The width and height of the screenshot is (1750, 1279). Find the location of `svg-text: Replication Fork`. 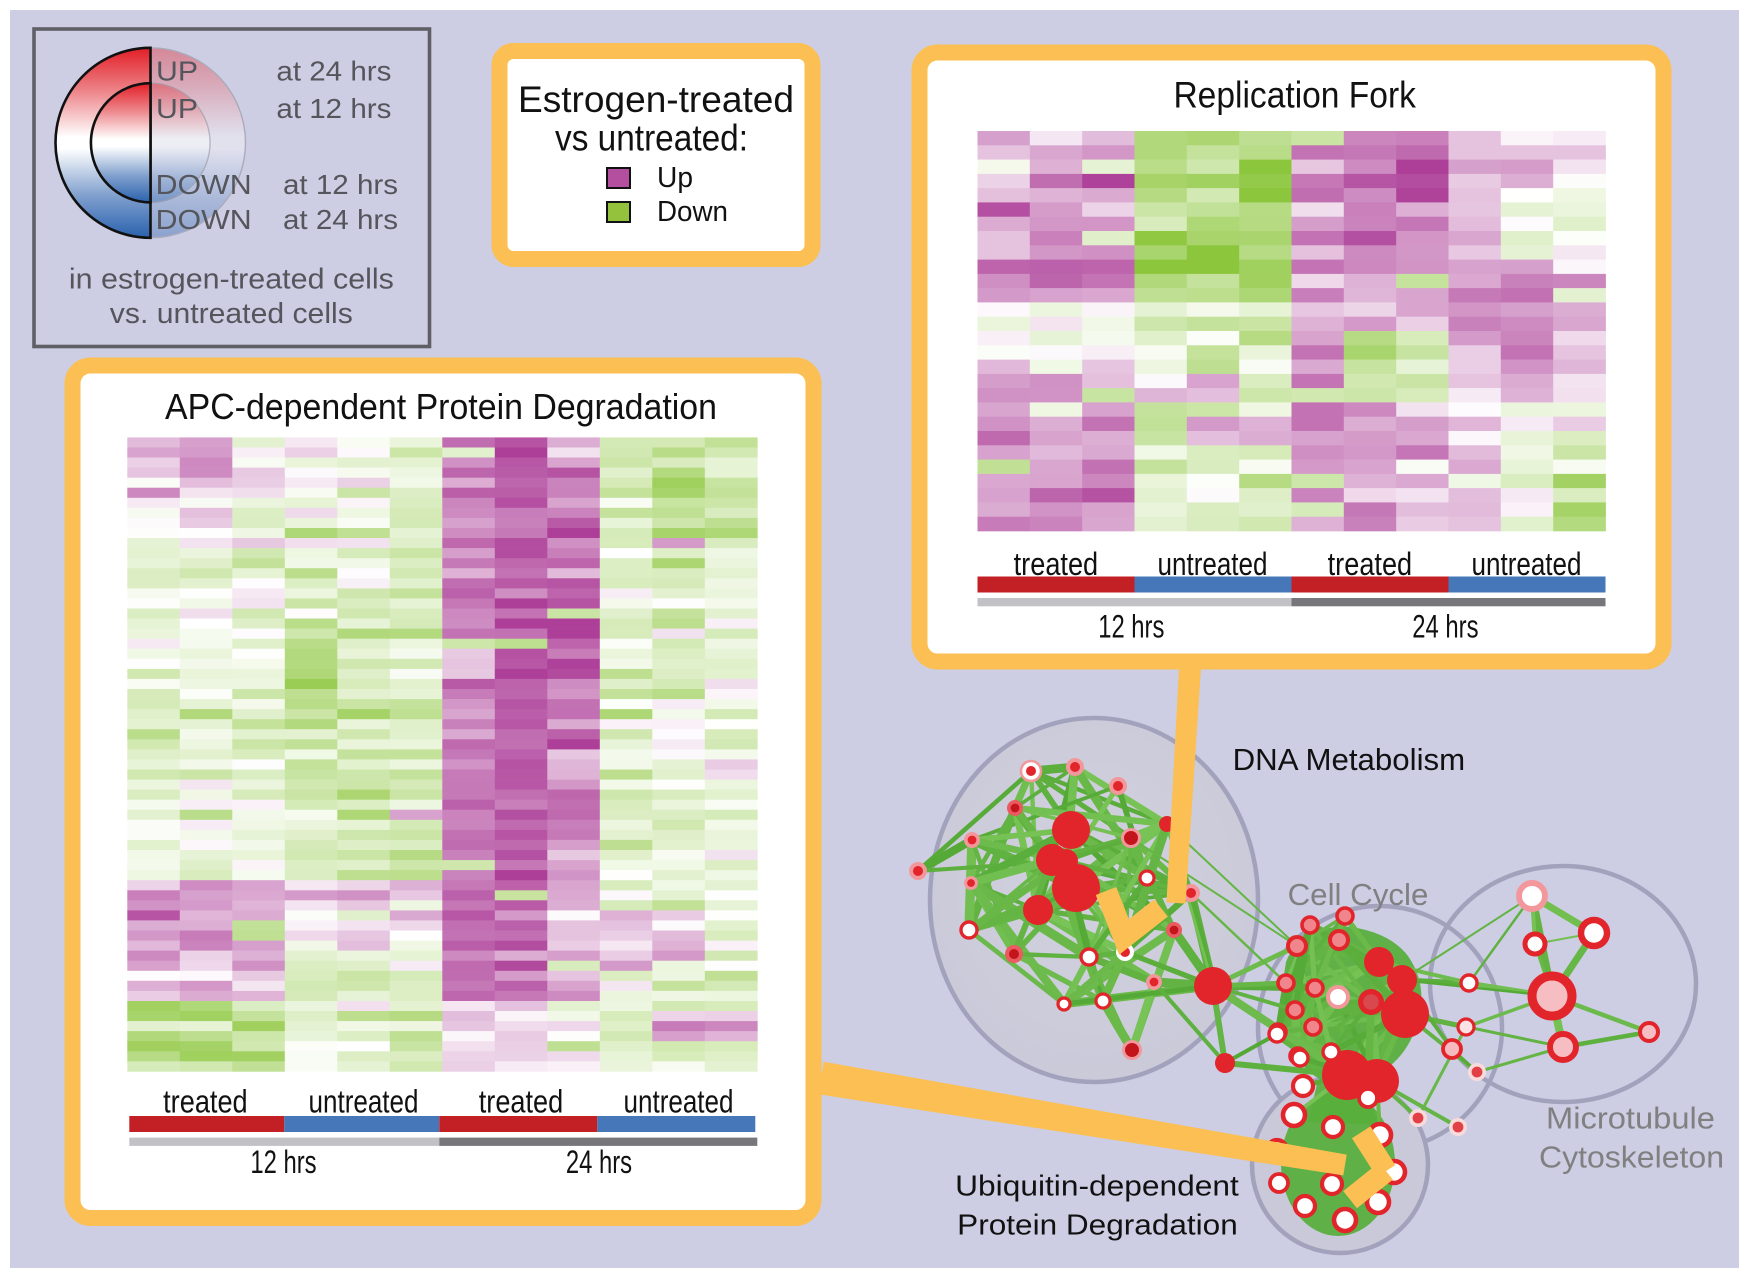

svg-text: Replication Fork is located at coordinates (1294, 94).